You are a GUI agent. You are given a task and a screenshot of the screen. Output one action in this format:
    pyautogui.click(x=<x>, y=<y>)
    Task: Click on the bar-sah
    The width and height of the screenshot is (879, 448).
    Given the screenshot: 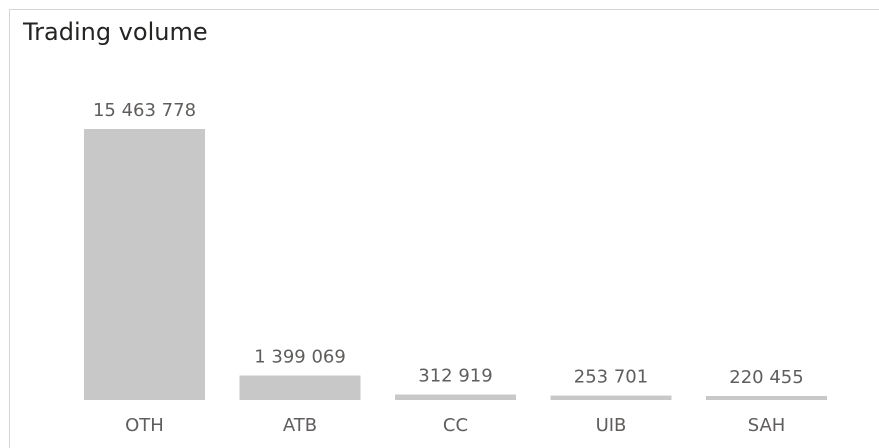 What is the action you would take?
    pyautogui.click(x=766, y=398)
    